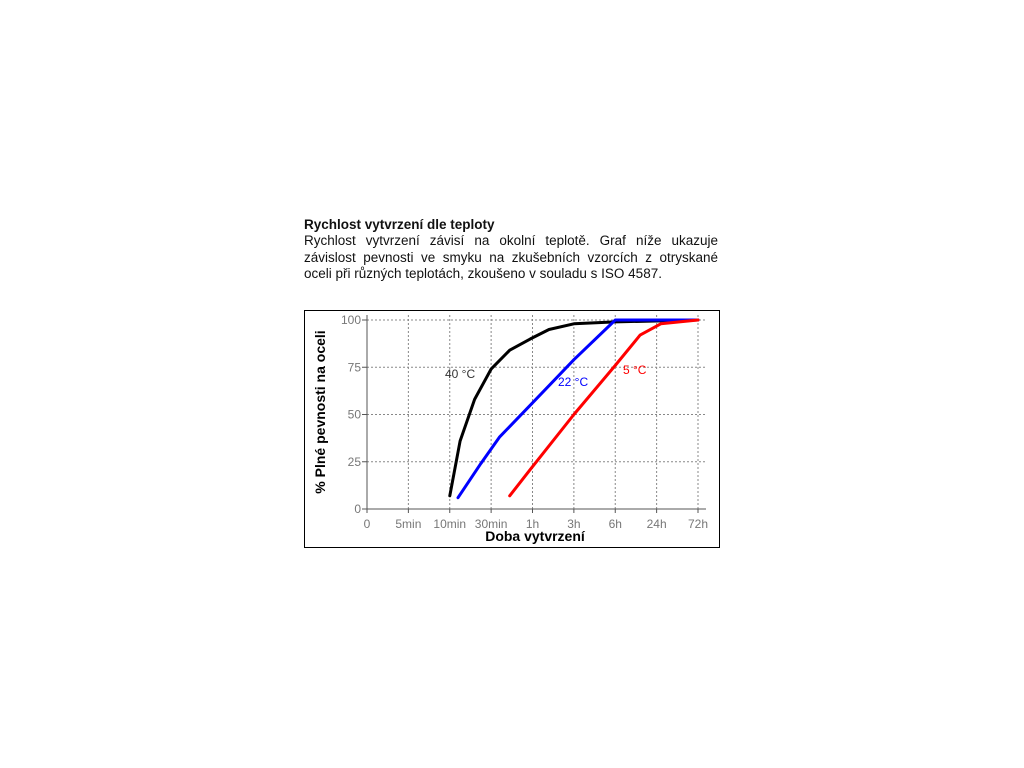  What do you see at coordinates (573, 382) in the screenshot?
I see `series-label: 22 °C` at bounding box center [573, 382].